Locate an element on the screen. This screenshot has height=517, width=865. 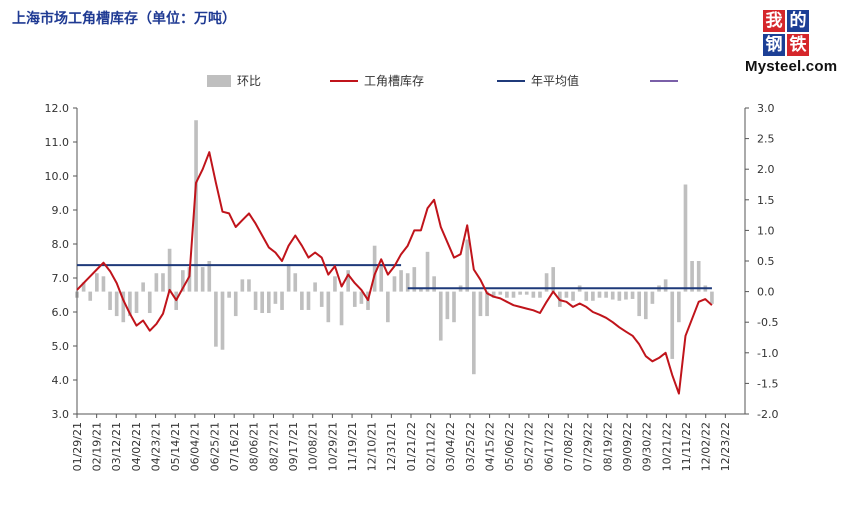
x-tick-label: 10/08/21 is located at coordinates (313, 446).